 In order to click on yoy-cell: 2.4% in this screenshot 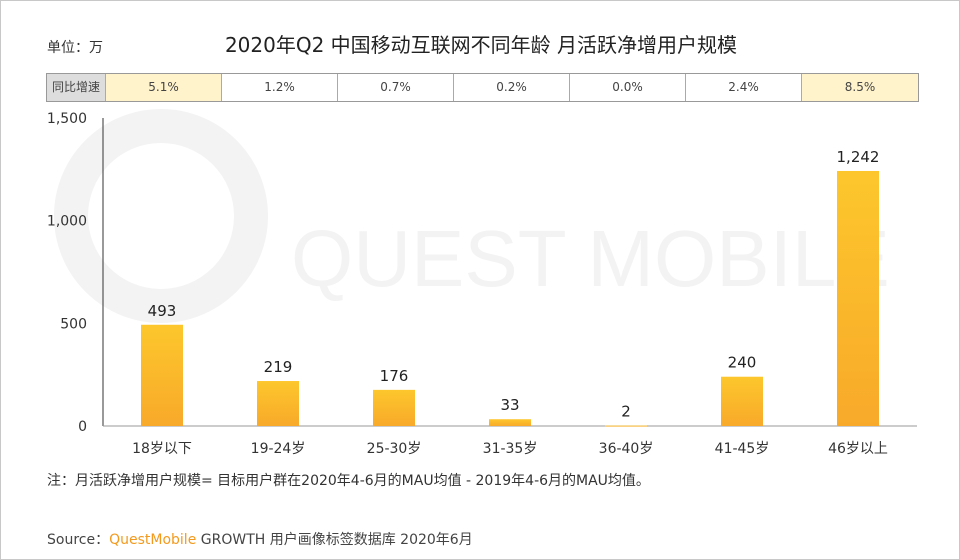, I will do `click(744, 87)`.